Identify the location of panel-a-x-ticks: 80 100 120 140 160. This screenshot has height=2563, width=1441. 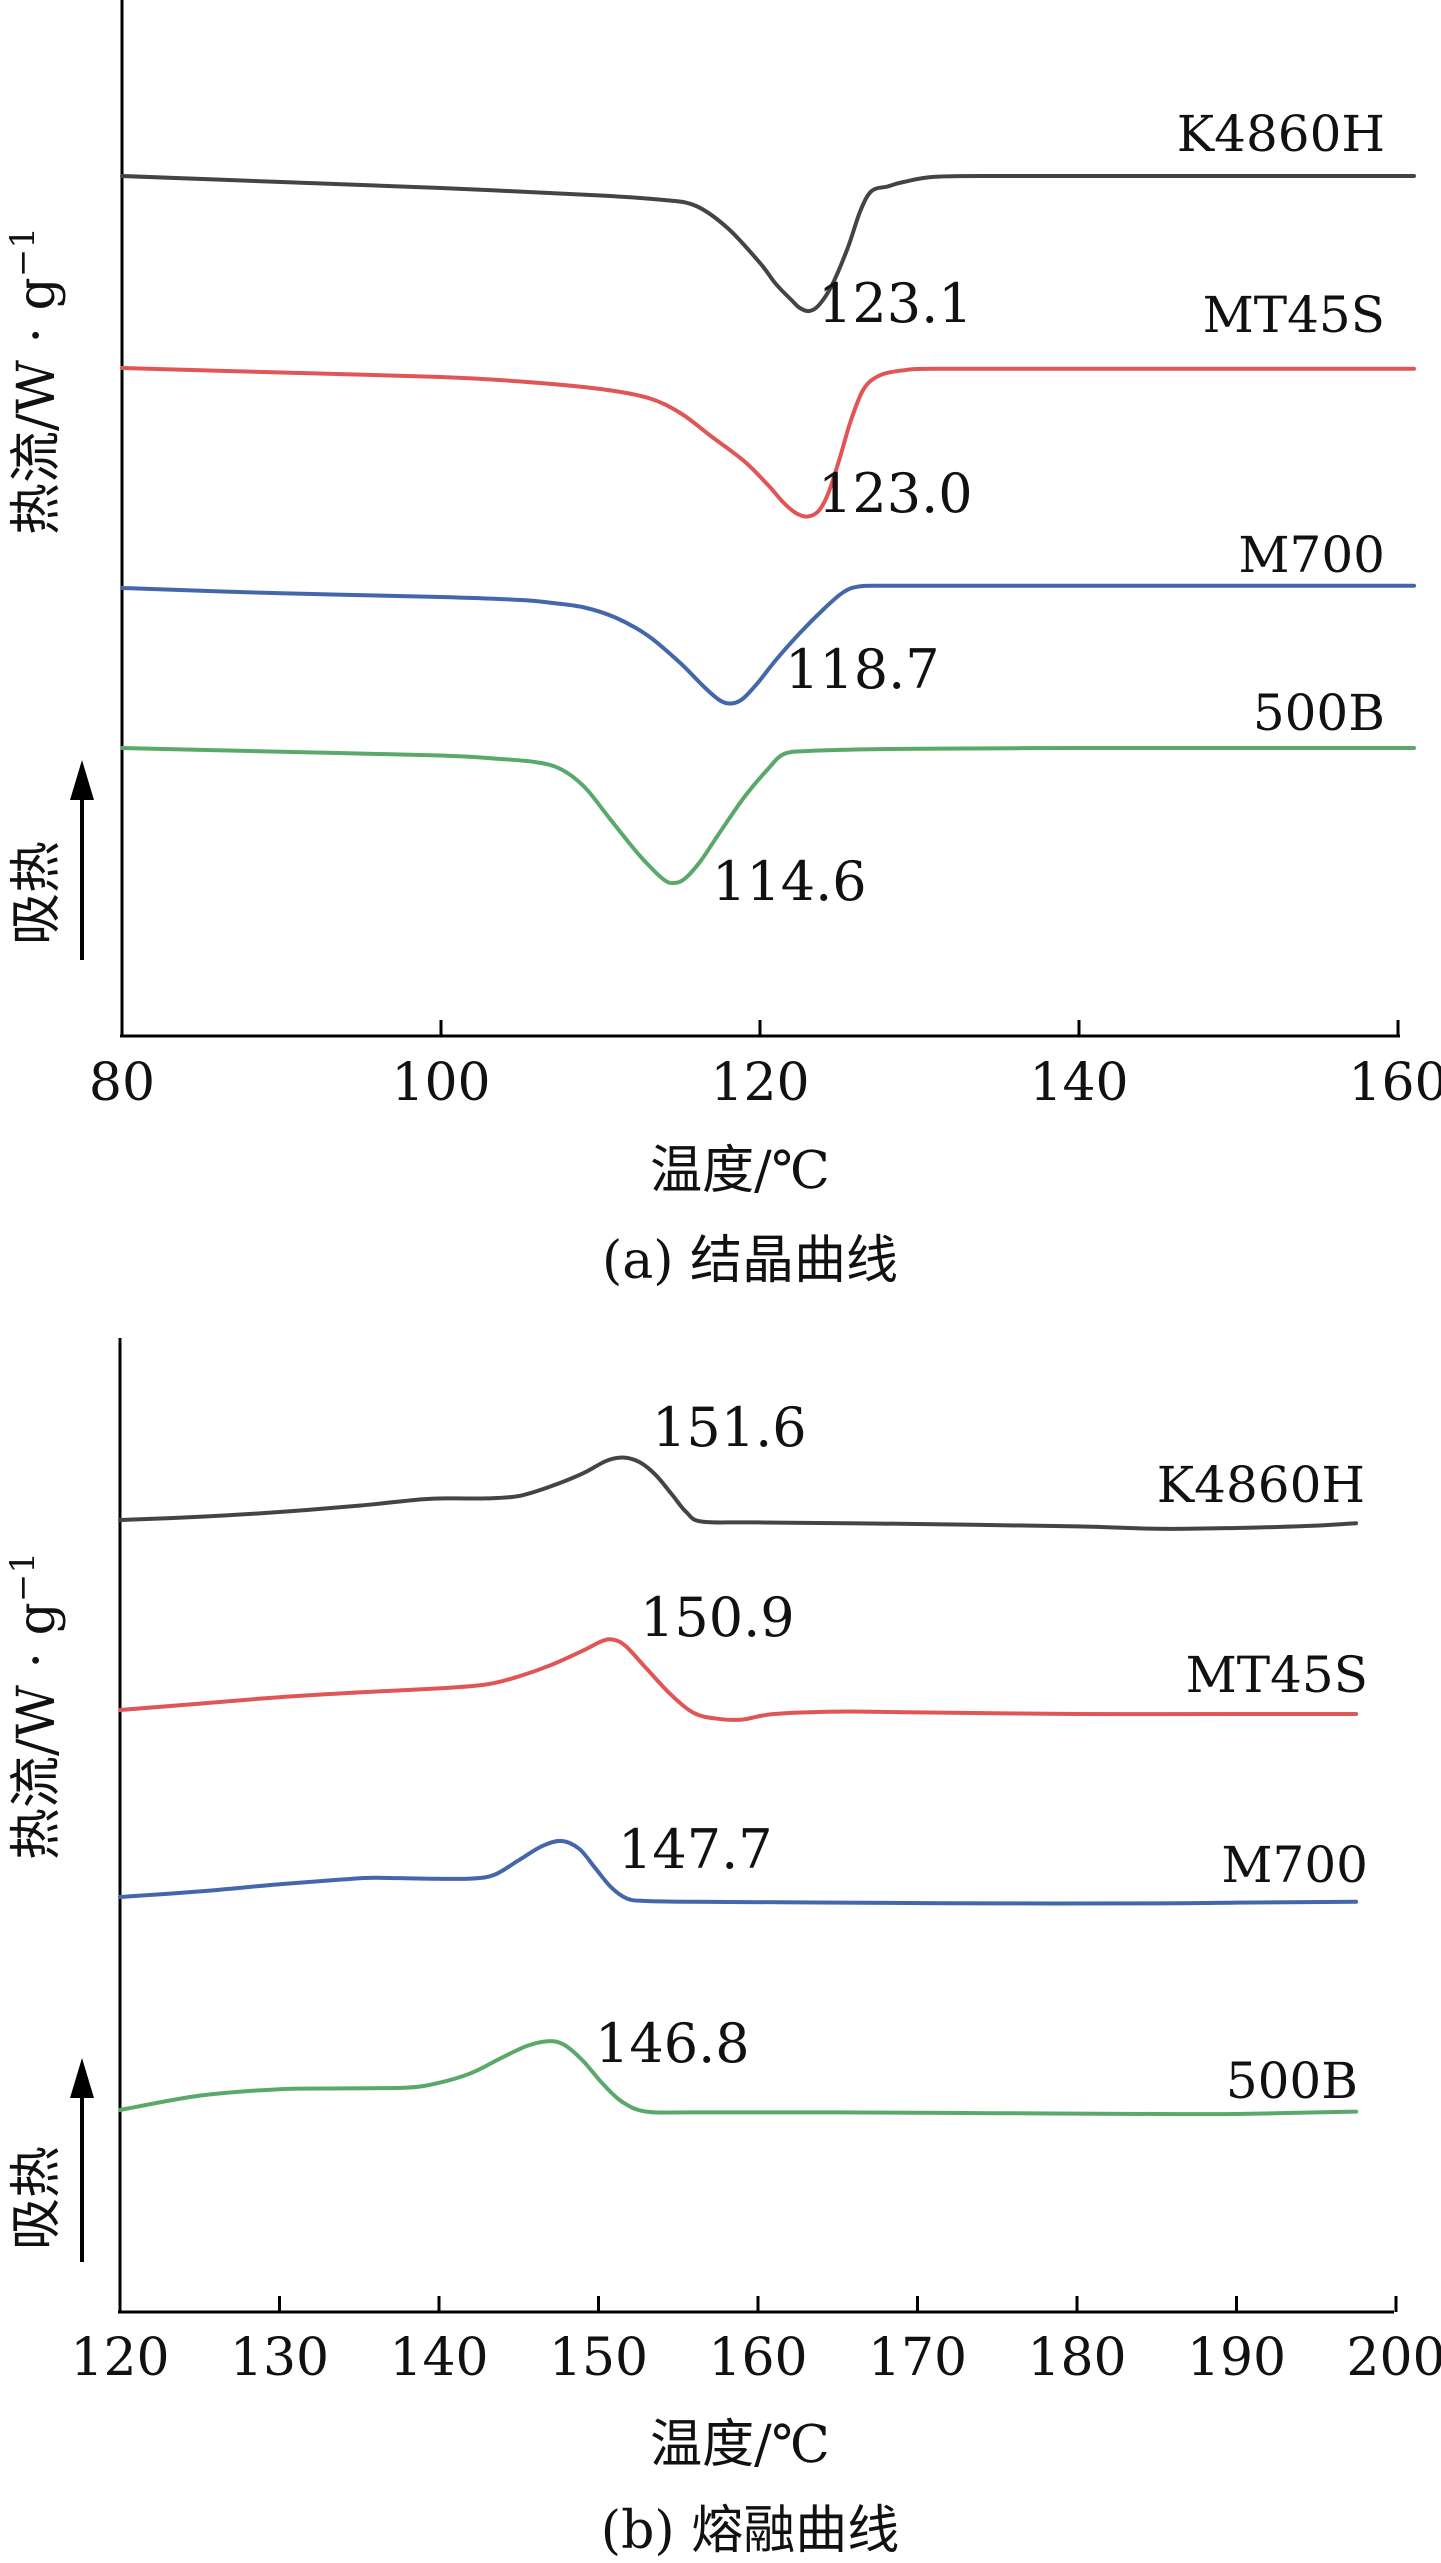
(765, 1066).